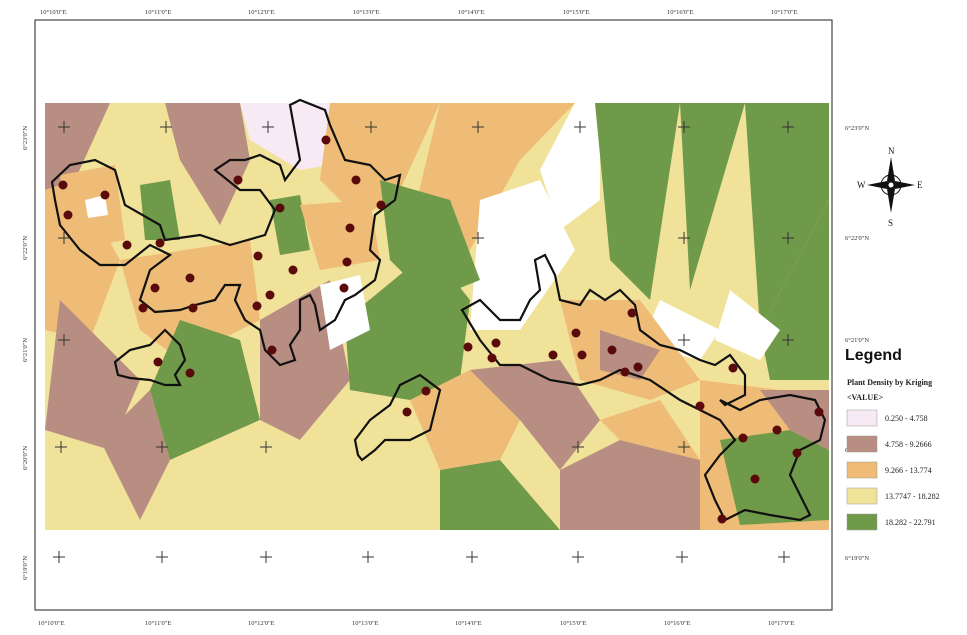 This screenshot has height=635, width=967. What do you see at coordinates (158, 623) in the screenshot?
I see `bottom-coordinate-label: 10°11'0"E` at bounding box center [158, 623].